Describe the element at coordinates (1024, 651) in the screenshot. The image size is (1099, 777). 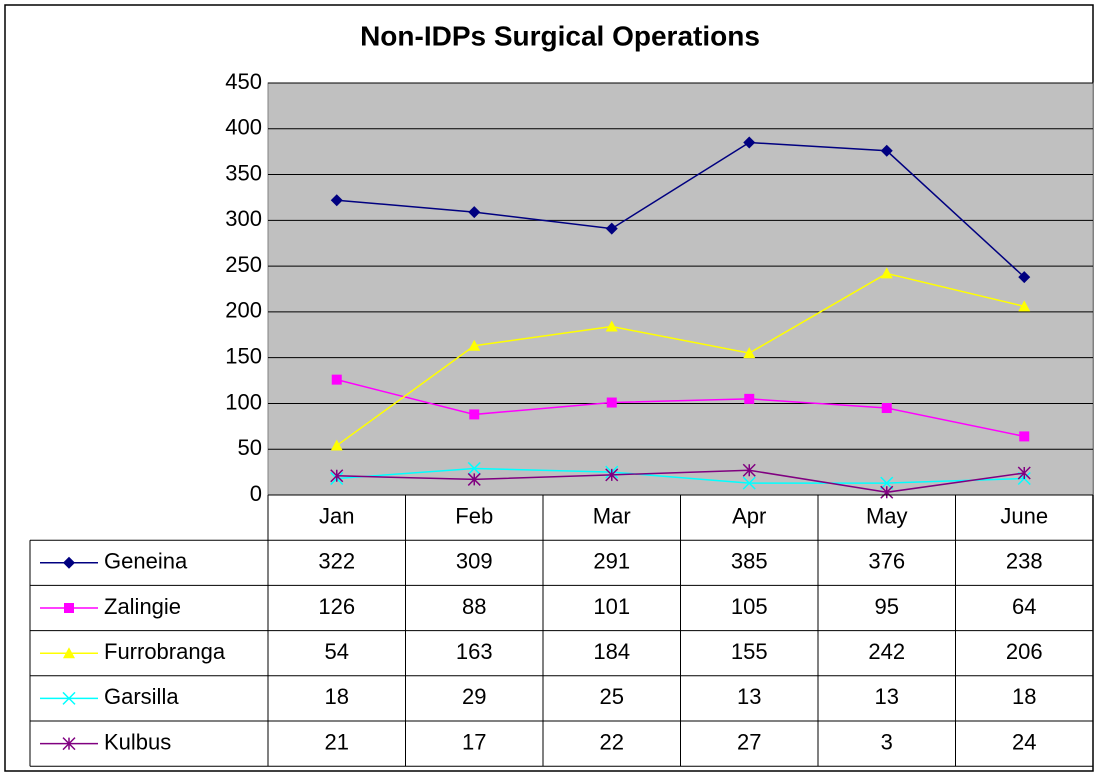
I see `table-value: 206` at that location.